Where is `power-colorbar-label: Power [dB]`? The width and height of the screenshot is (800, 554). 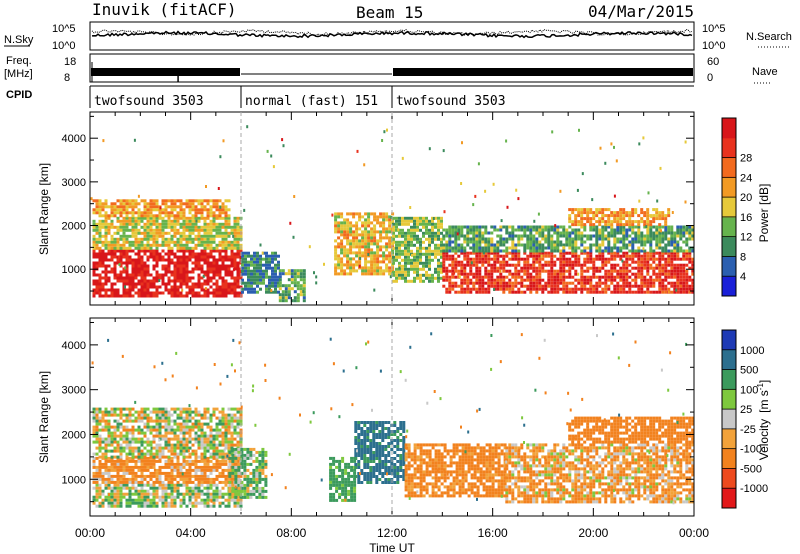
power-colorbar-label: Power [dB] is located at coordinates (764, 213).